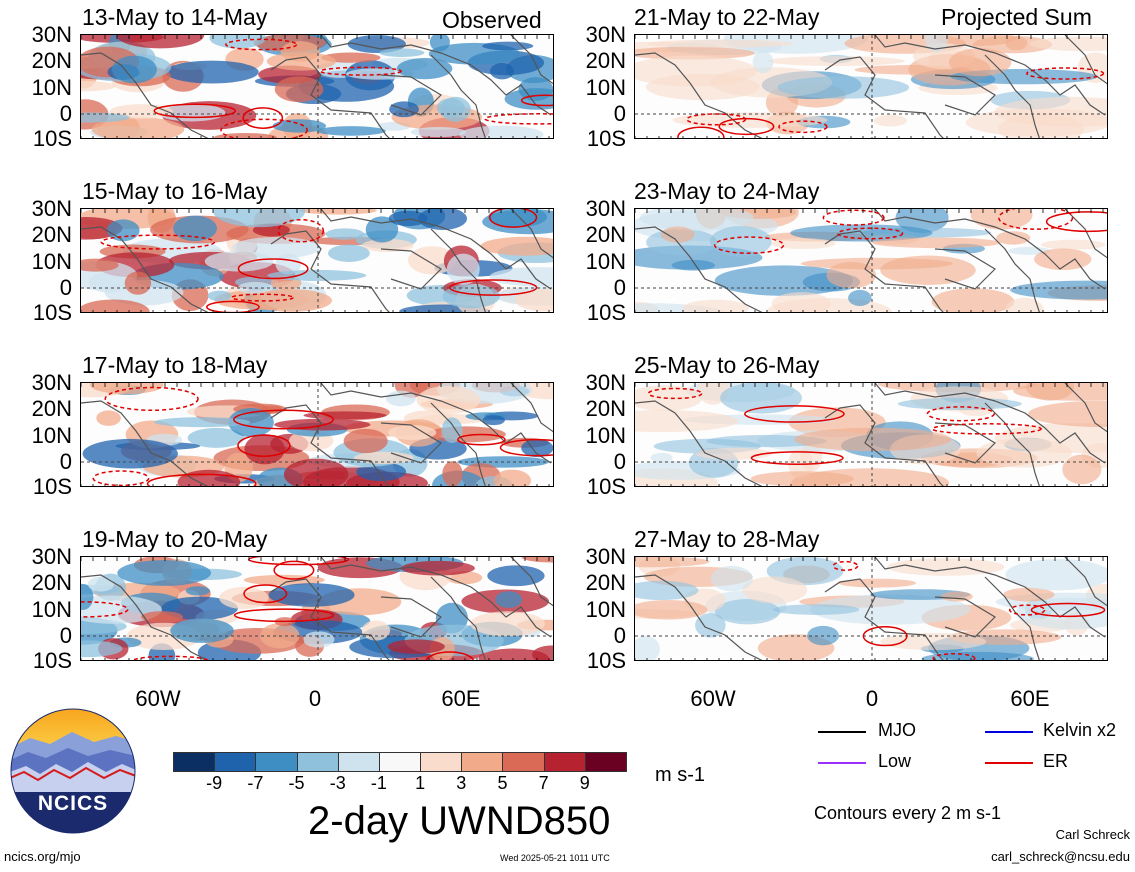  I want to click on legend-label: ER, so click(1056, 761).